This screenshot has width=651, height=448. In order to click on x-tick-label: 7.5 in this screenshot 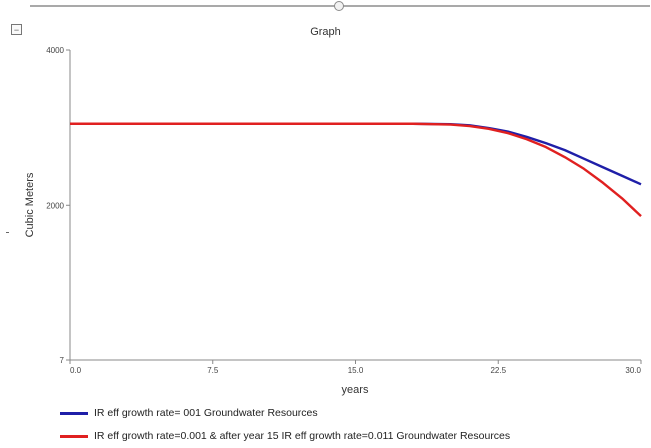, I will do `click(213, 370)`.